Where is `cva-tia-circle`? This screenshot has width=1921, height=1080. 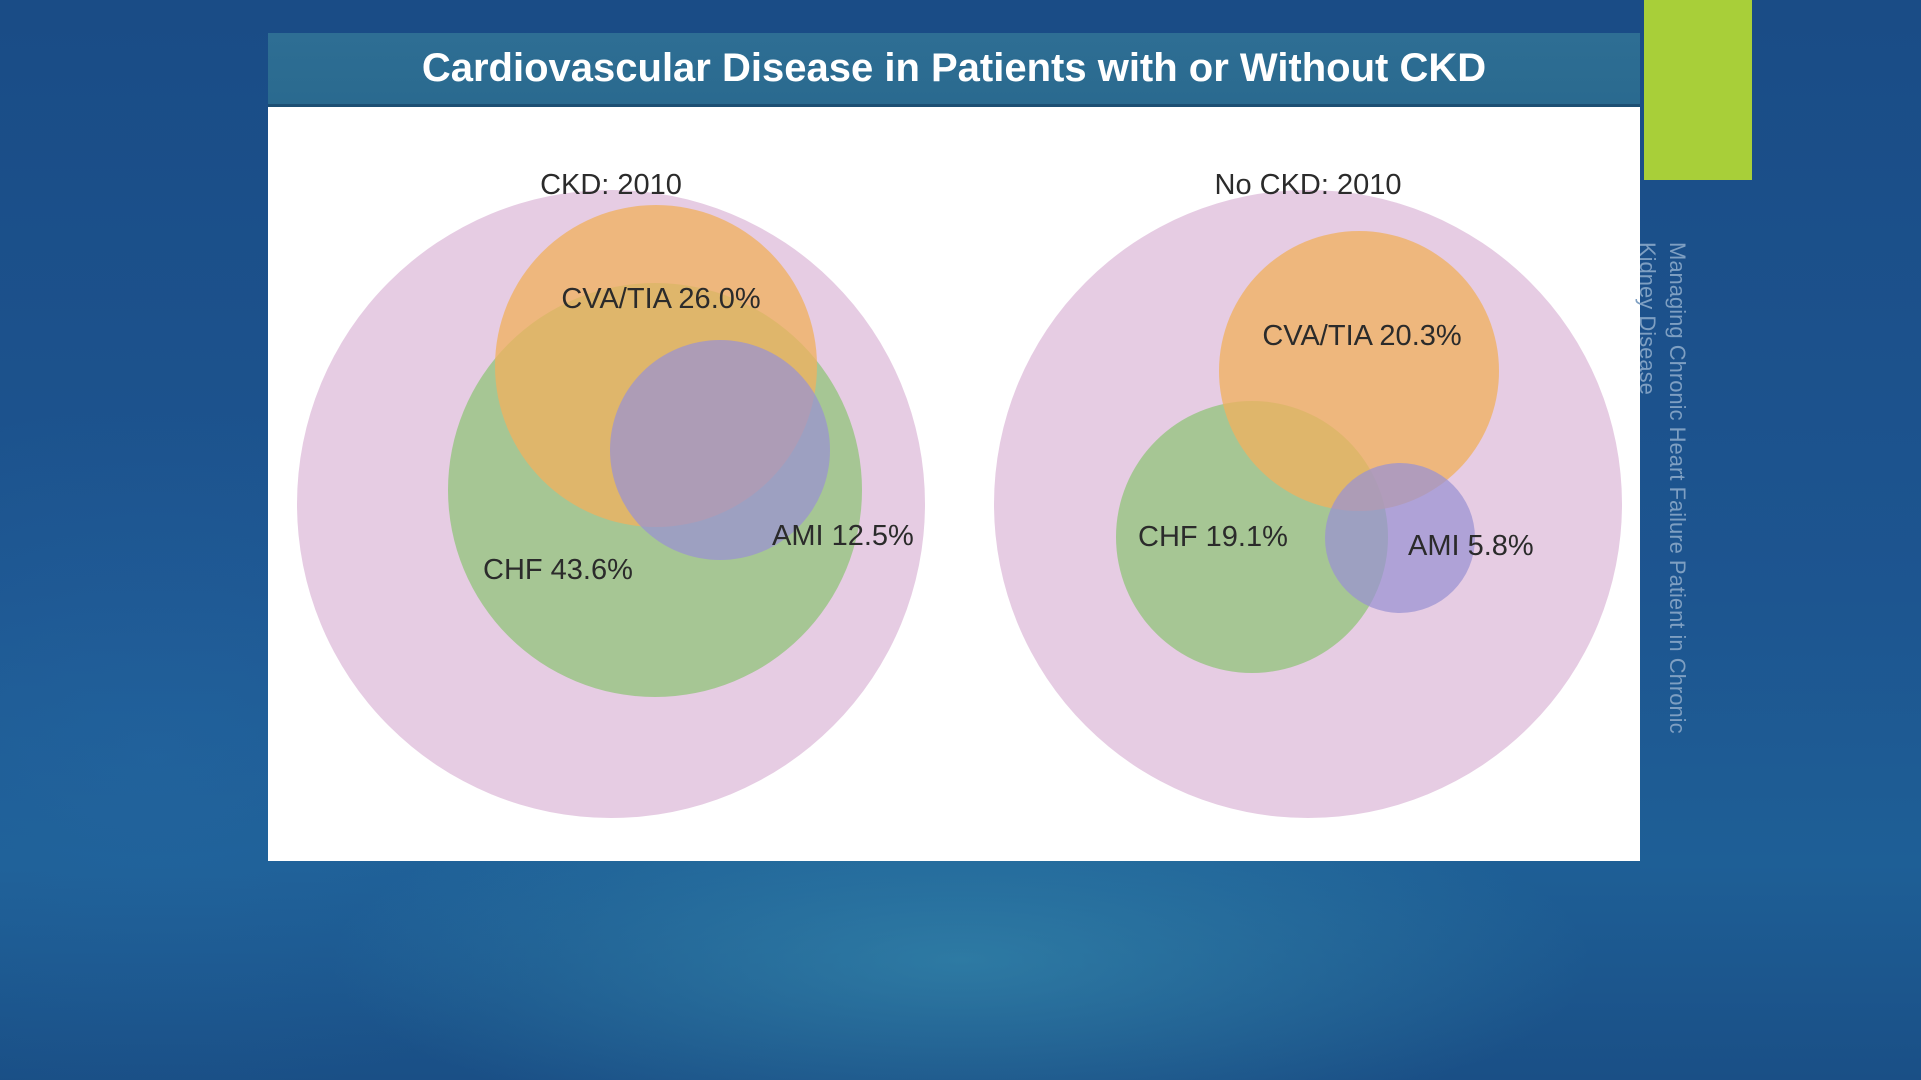 cva-tia-circle is located at coordinates (1359, 371).